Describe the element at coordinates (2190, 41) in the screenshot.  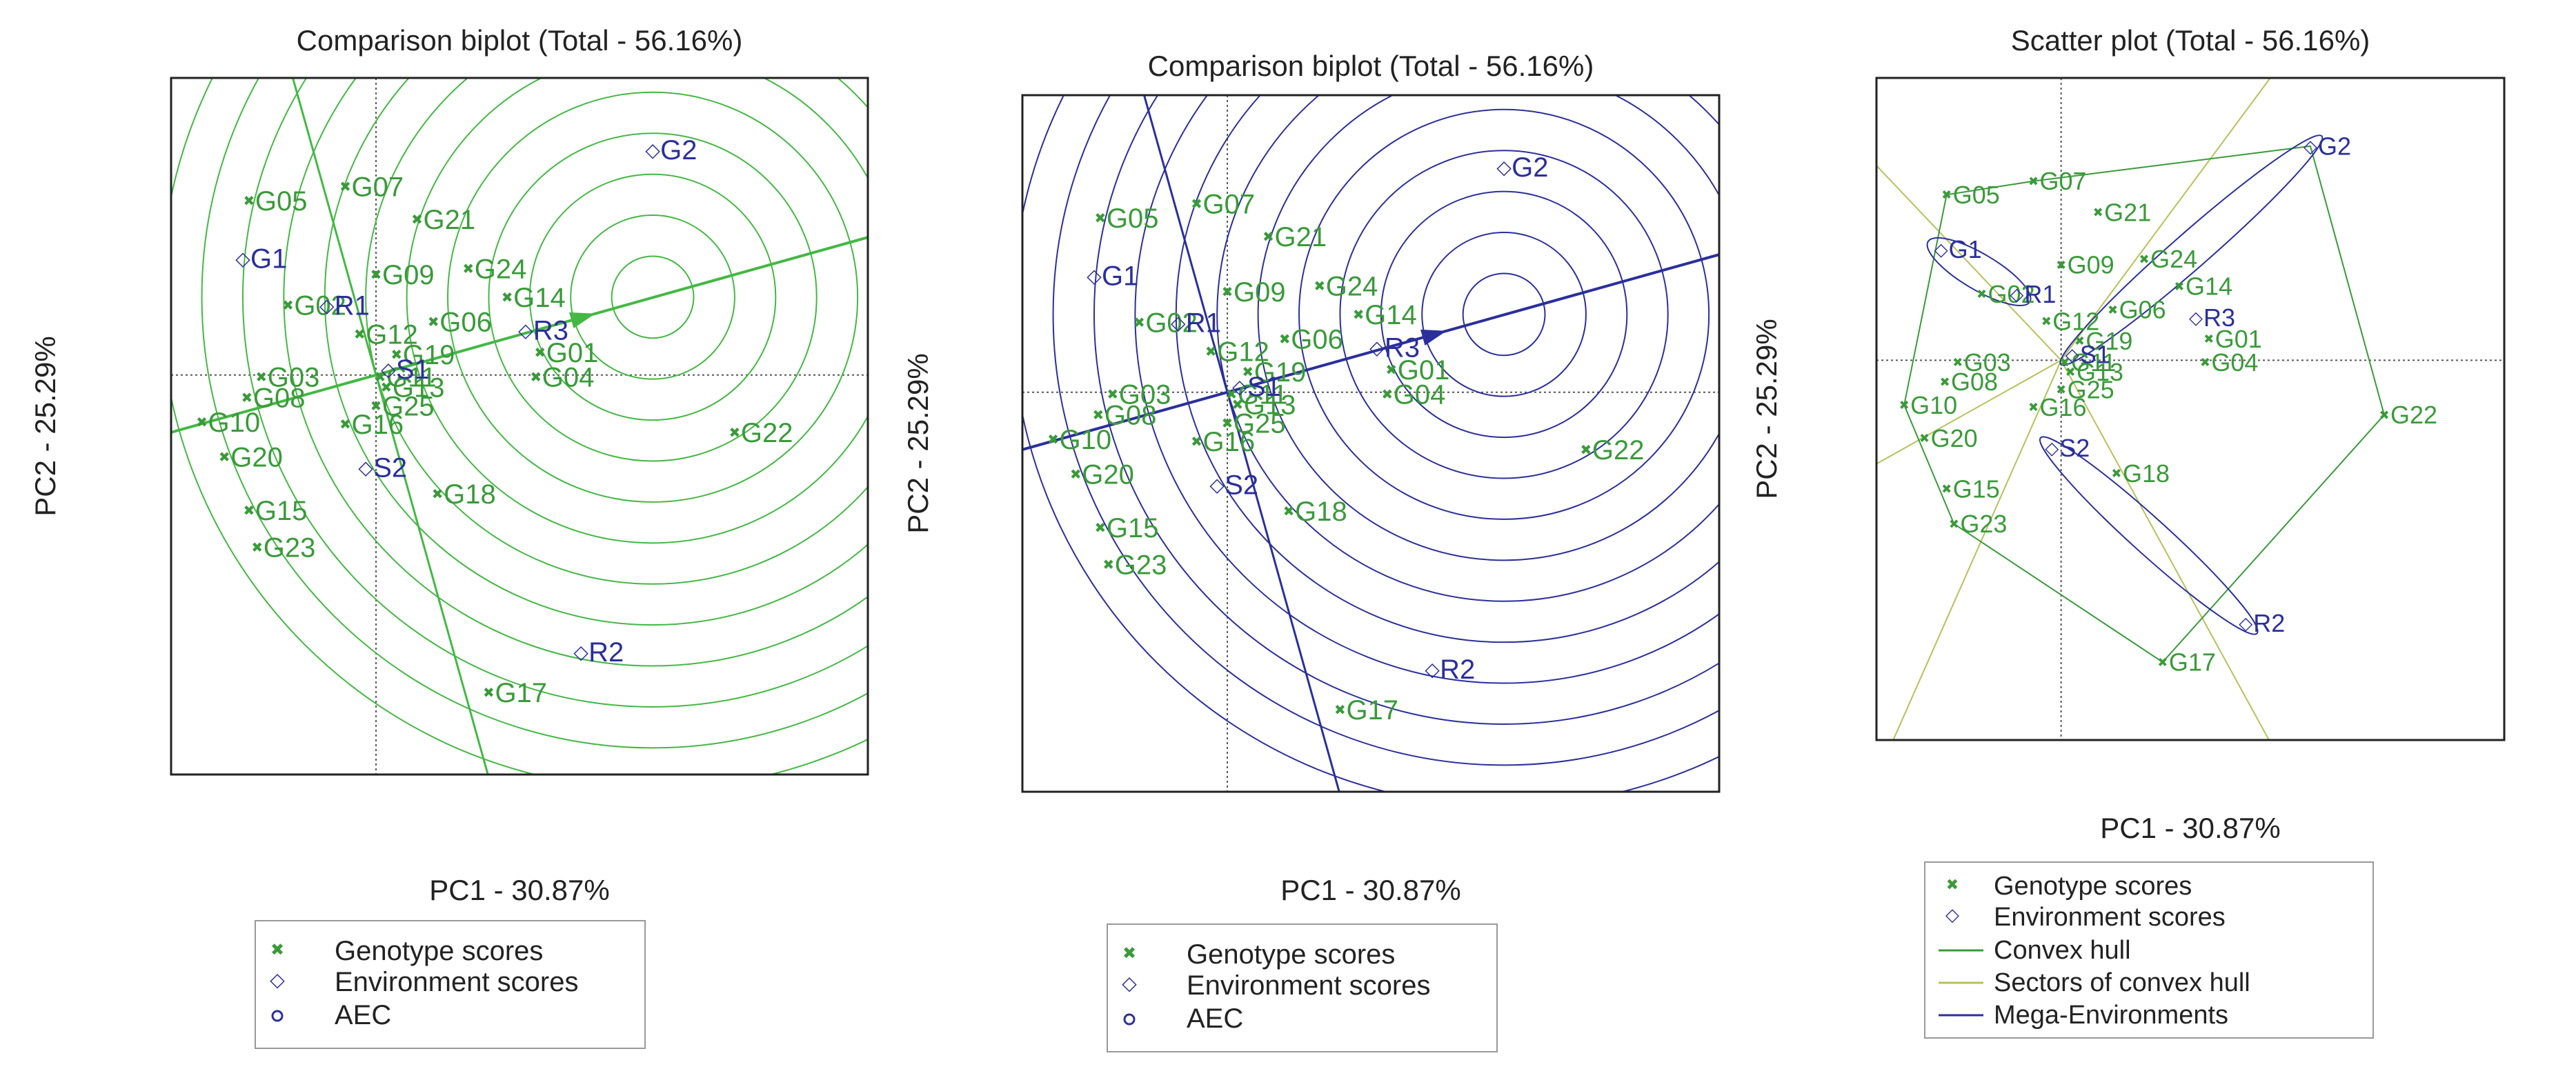
I see `chart-title: Scatter plot (Total - 56.16%)` at that location.